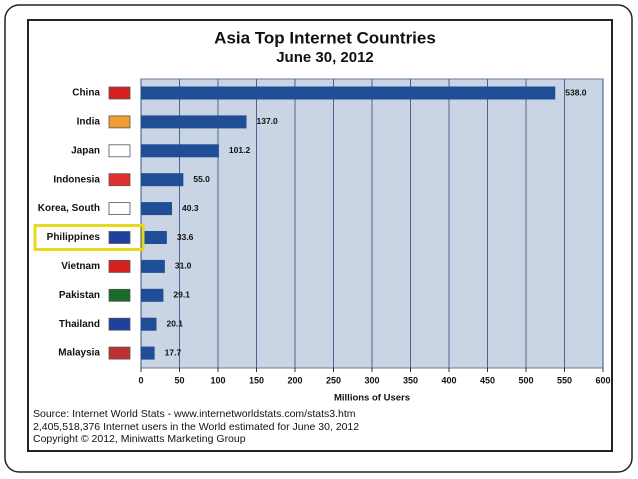 The height and width of the screenshot is (479, 638). What do you see at coordinates (140, 380) in the screenshot?
I see `x-tick-label: 0` at bounding box center [140, 380].